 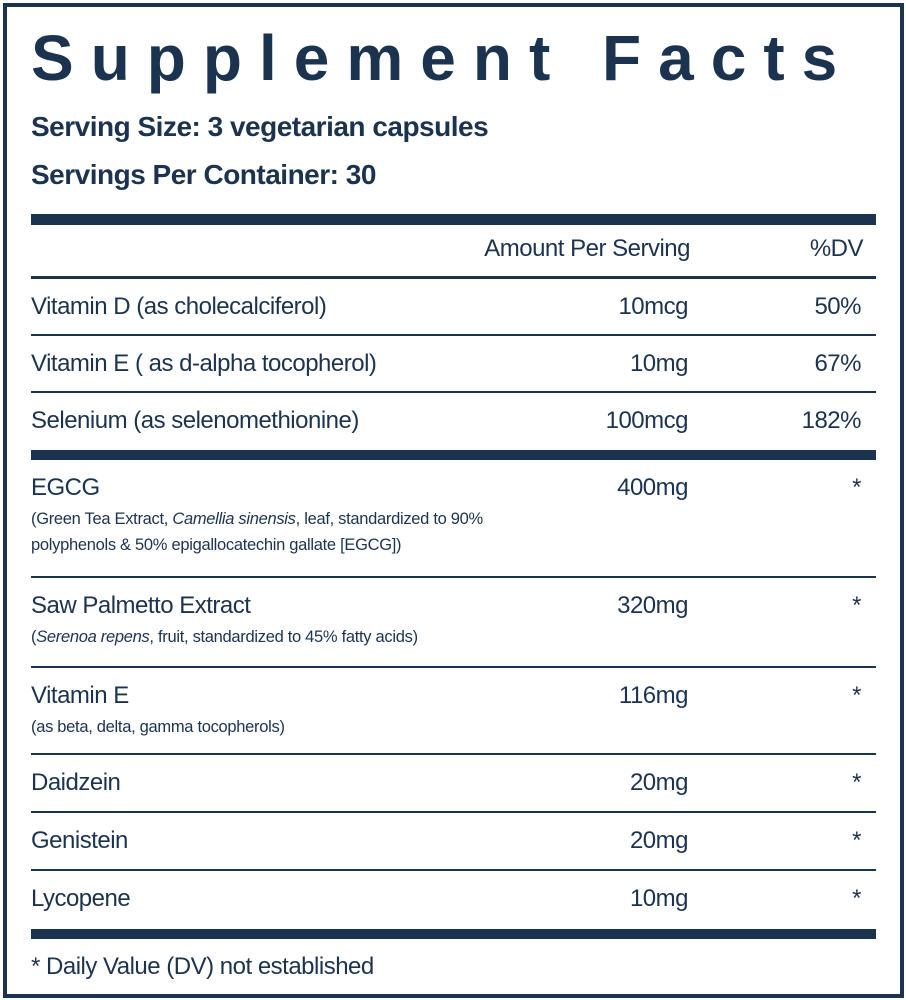 I want to click on title: Supplement Facts, so click(x=443, y=58).